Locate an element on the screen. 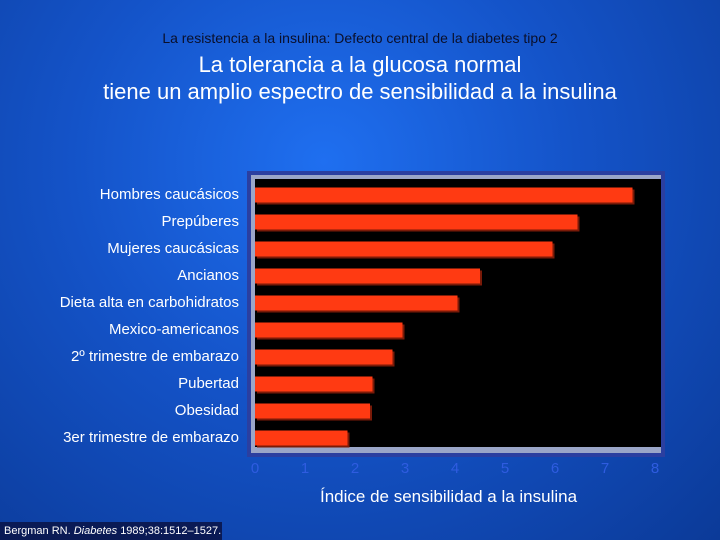 The height and width of the screenshot is (540, 720). citation: Bergman RN. Diabetes 1989;38:1512–1527. is located at coordinates (111, 531).